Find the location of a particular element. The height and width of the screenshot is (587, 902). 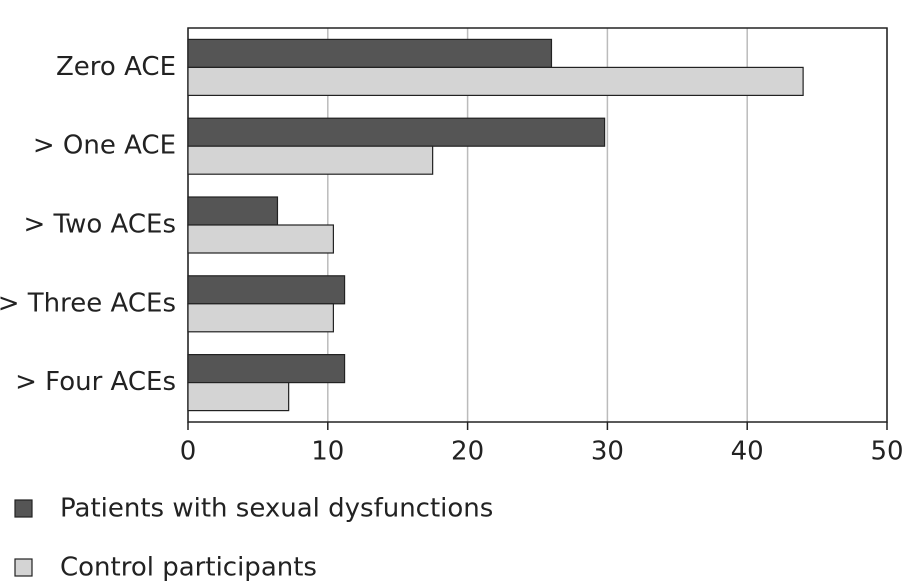

legend-label: Control participants is located at coordinates (188, 568).